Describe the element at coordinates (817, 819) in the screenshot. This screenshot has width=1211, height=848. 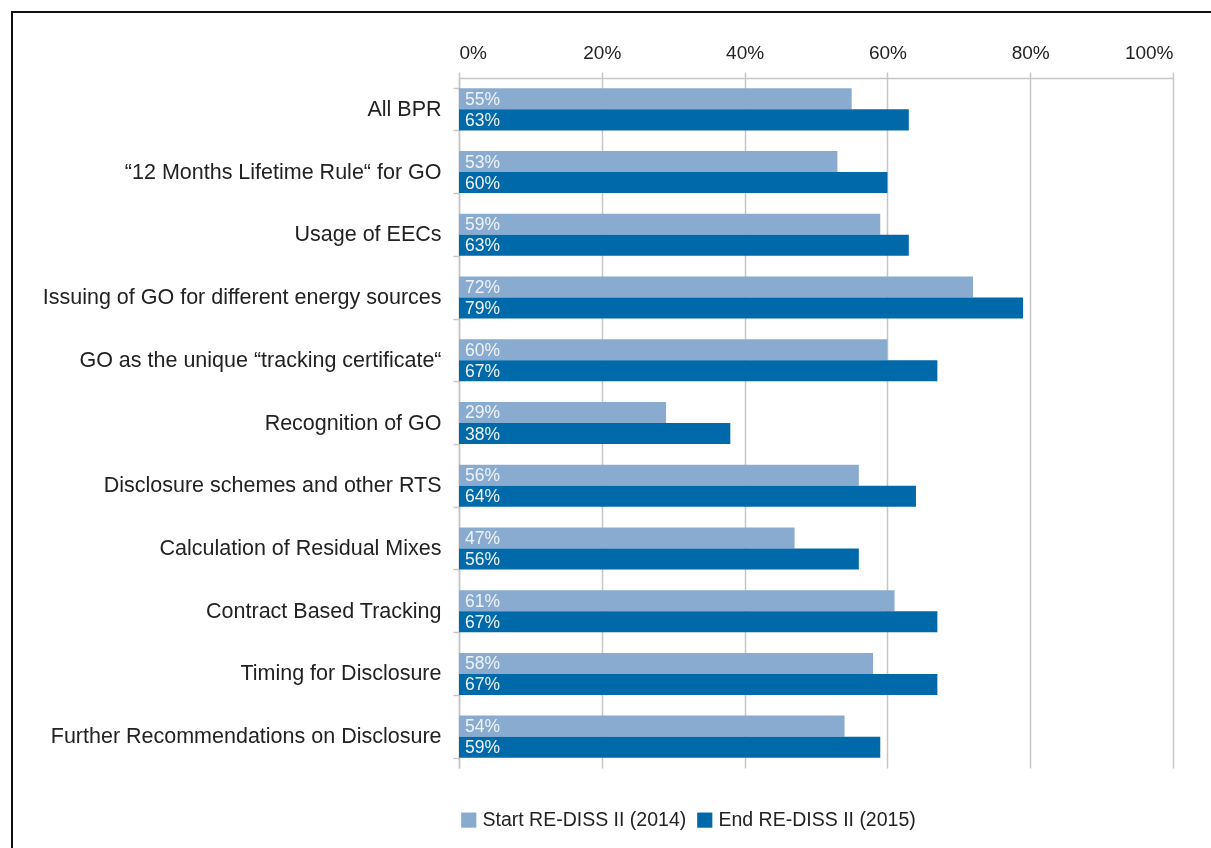
I see `legend-label: End RE-DISS II (2015)` at that location.